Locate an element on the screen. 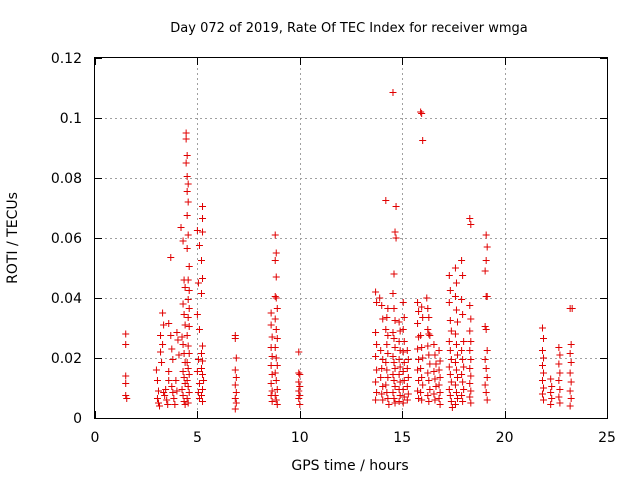  y-tick-label: 0.04 is located at coordinates (66, 299).